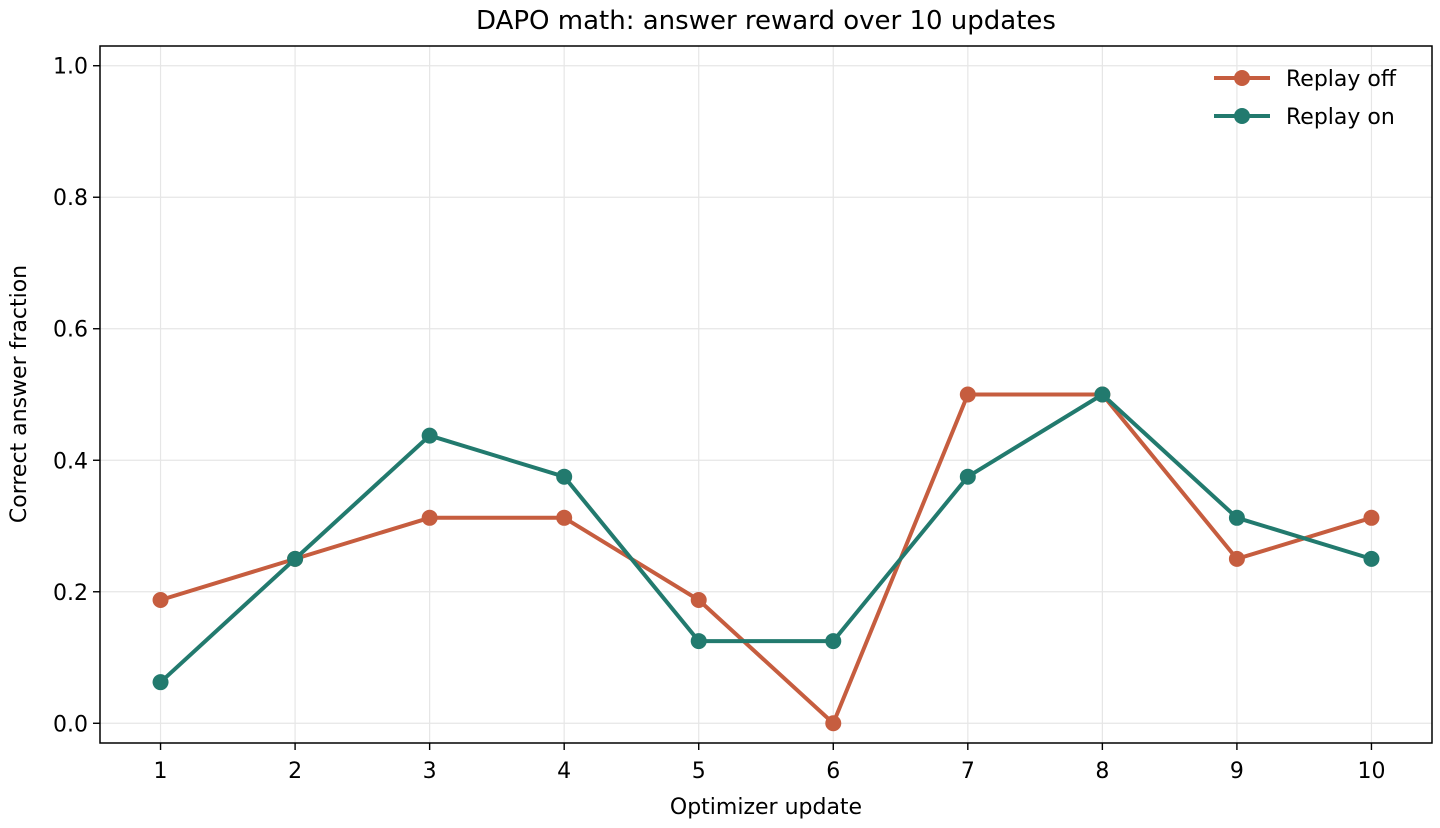 Image resolution: width=1440 pixels, height=828 pixels. I want to click on x-tick-label: 10, so click(1371, 771).